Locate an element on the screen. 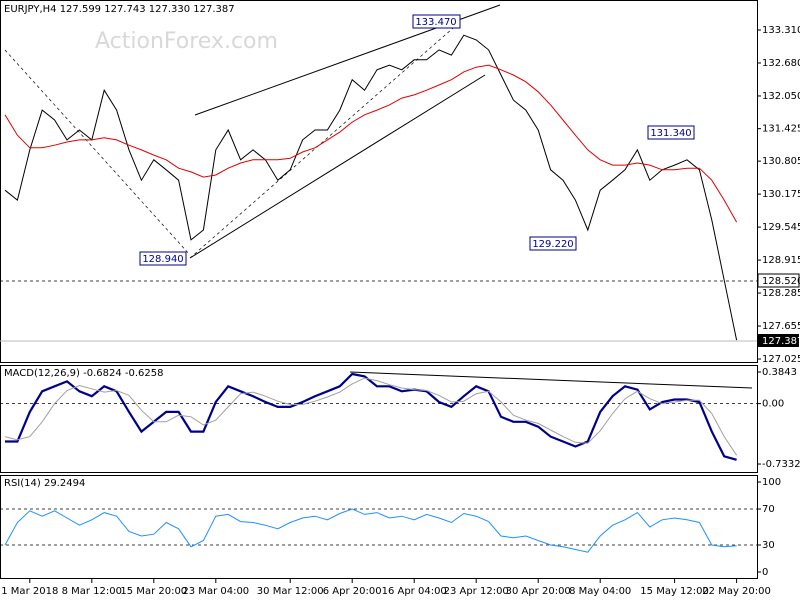 Image resolution: width=800 pixels, height=600 pixels. x-tick-label: 30 Mar 12:00 is located at coordinates (290, 591).